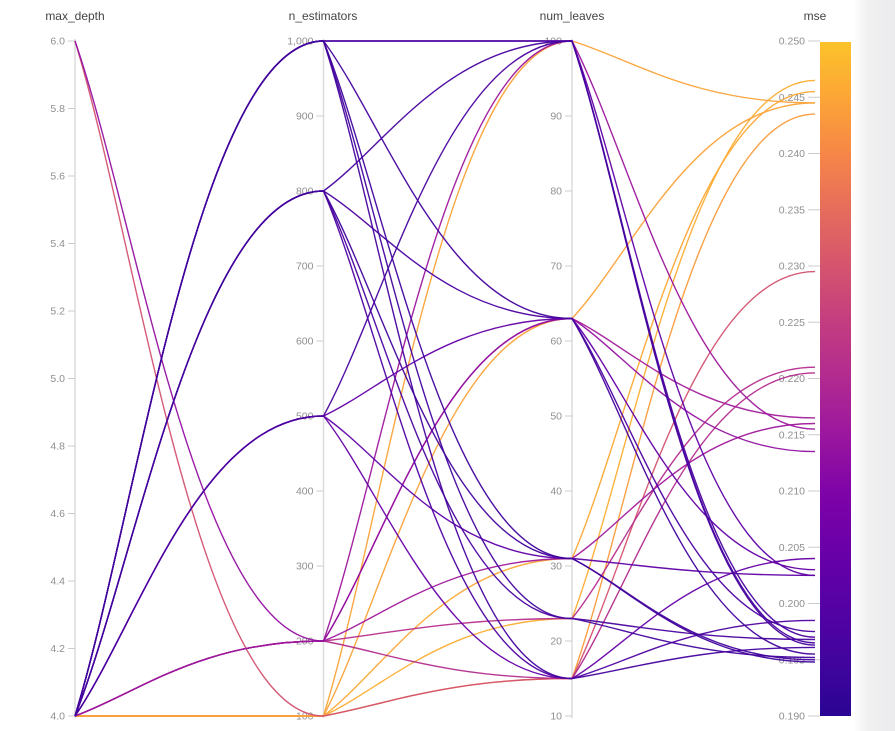 This screenshot has width=895, height=731. What do you see at coordinates (75, 16) in the screenshot?
I see `axis-title-max_depth: max_depth` at bounding box center [75, 16].